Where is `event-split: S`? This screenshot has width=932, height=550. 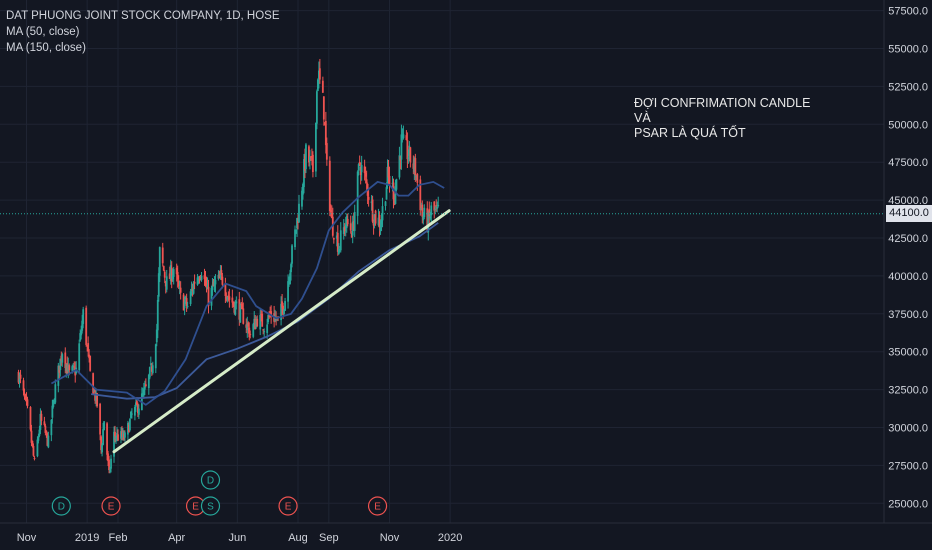
event-split: S is located at coordinates (210, 506).